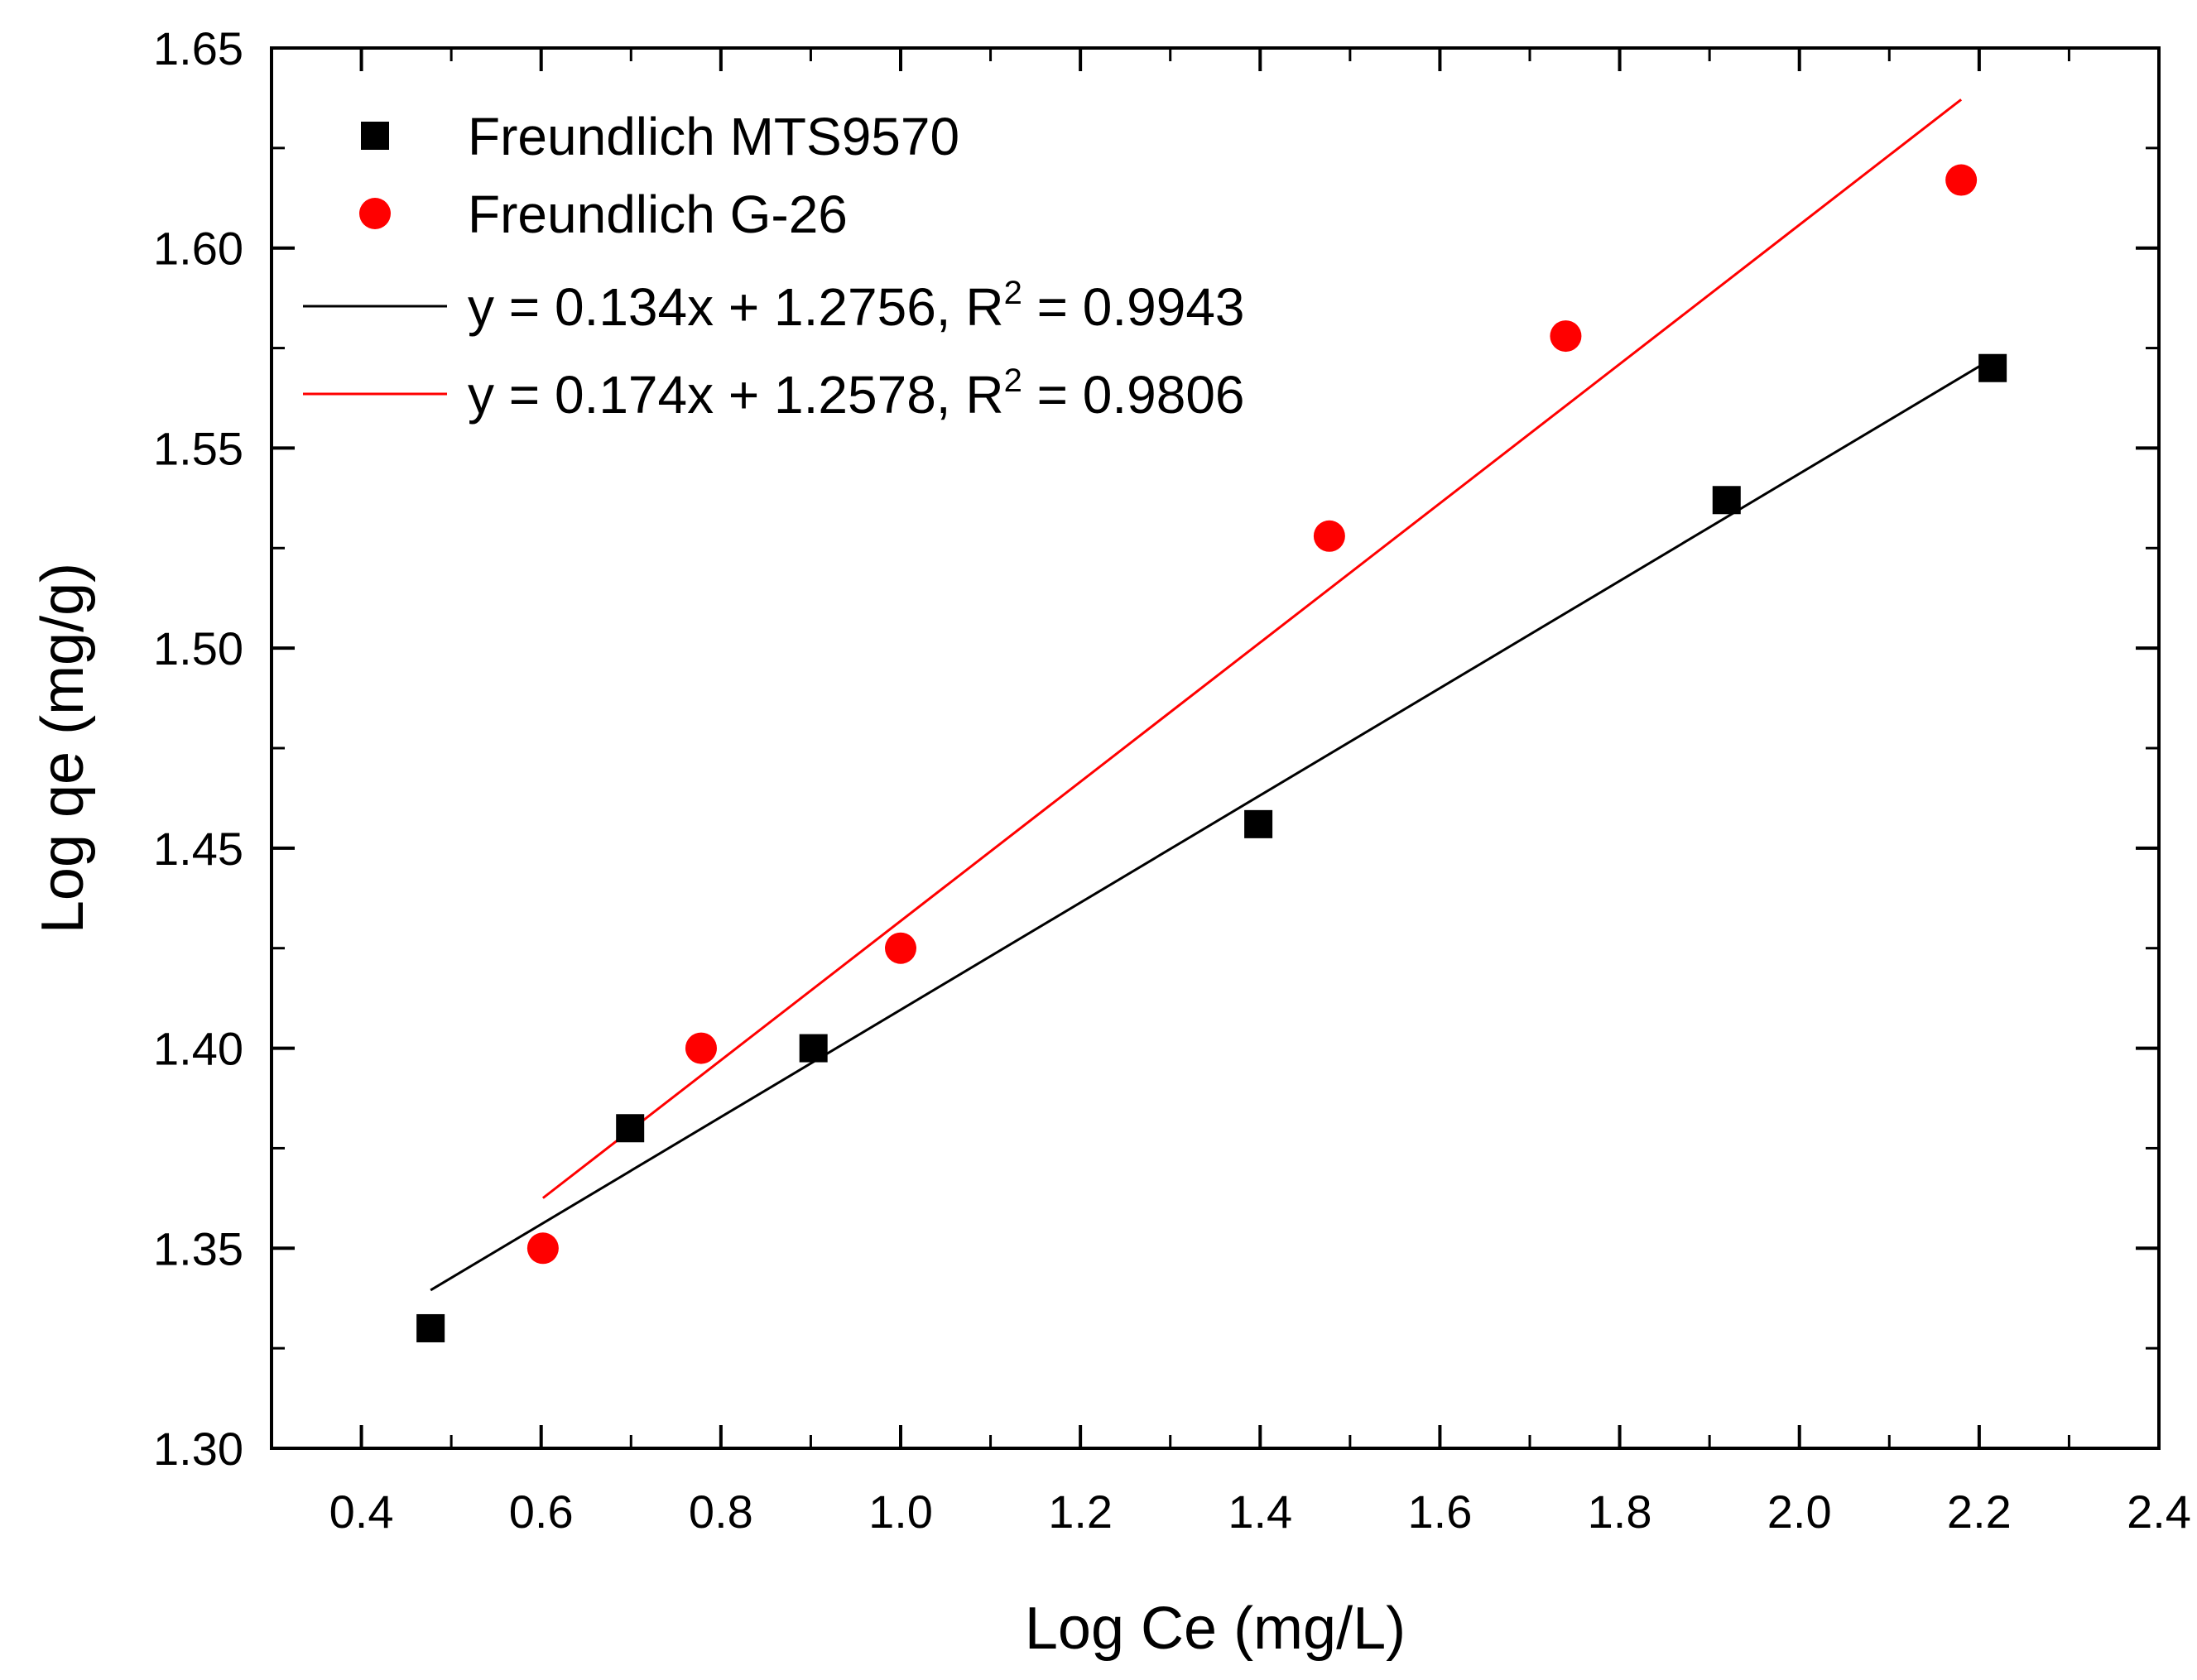 Image resolution: width=2197 pixels, height=1680 pixels. I want to click on x-tick-label: 0.8, so click(721, 1512).